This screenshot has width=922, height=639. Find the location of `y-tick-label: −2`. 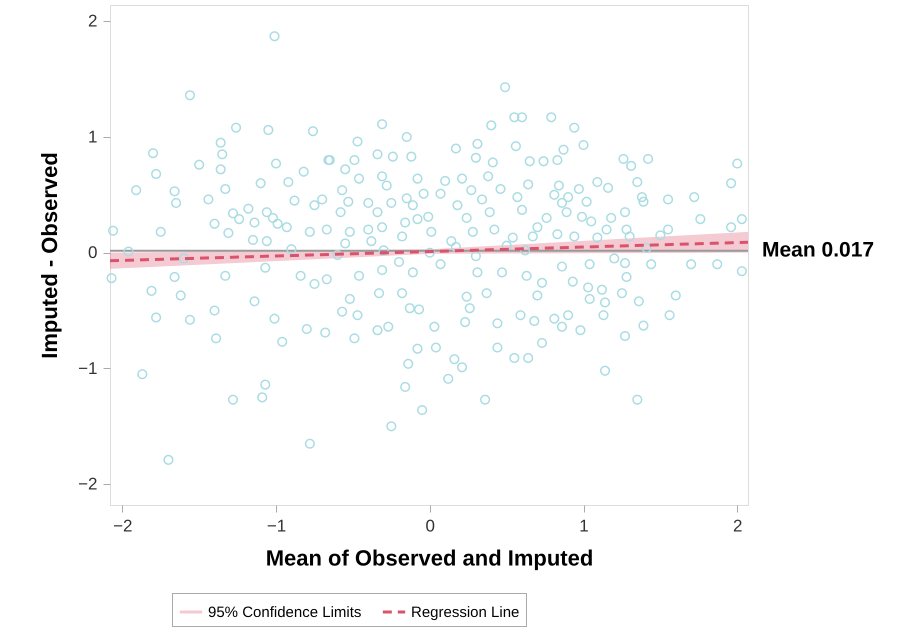

y-tick-label: −2 is located at coordinates (88, 484).